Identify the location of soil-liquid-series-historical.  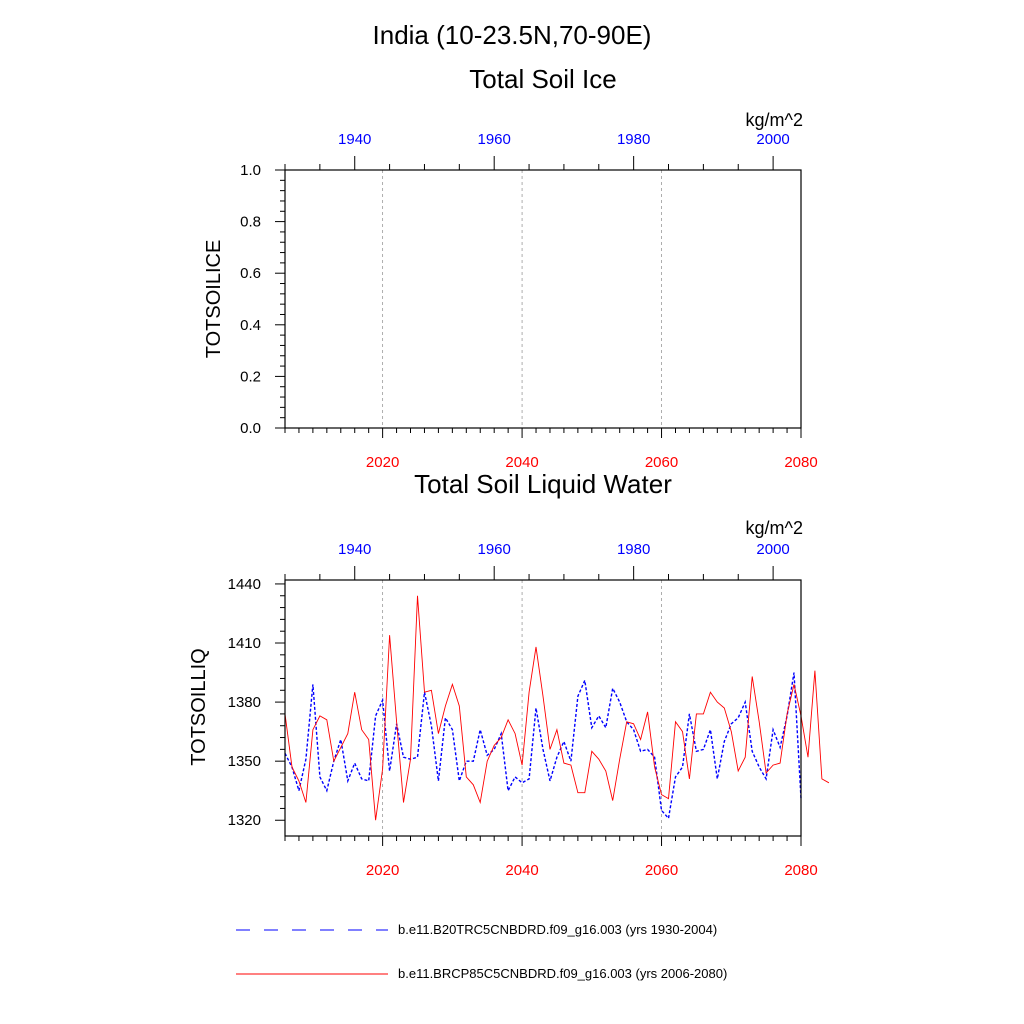
(543, 746).